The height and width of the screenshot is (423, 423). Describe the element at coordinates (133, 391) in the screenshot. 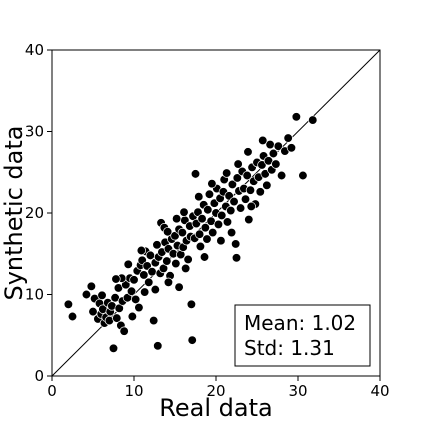

I see `x-tick-label: 10` at that location.